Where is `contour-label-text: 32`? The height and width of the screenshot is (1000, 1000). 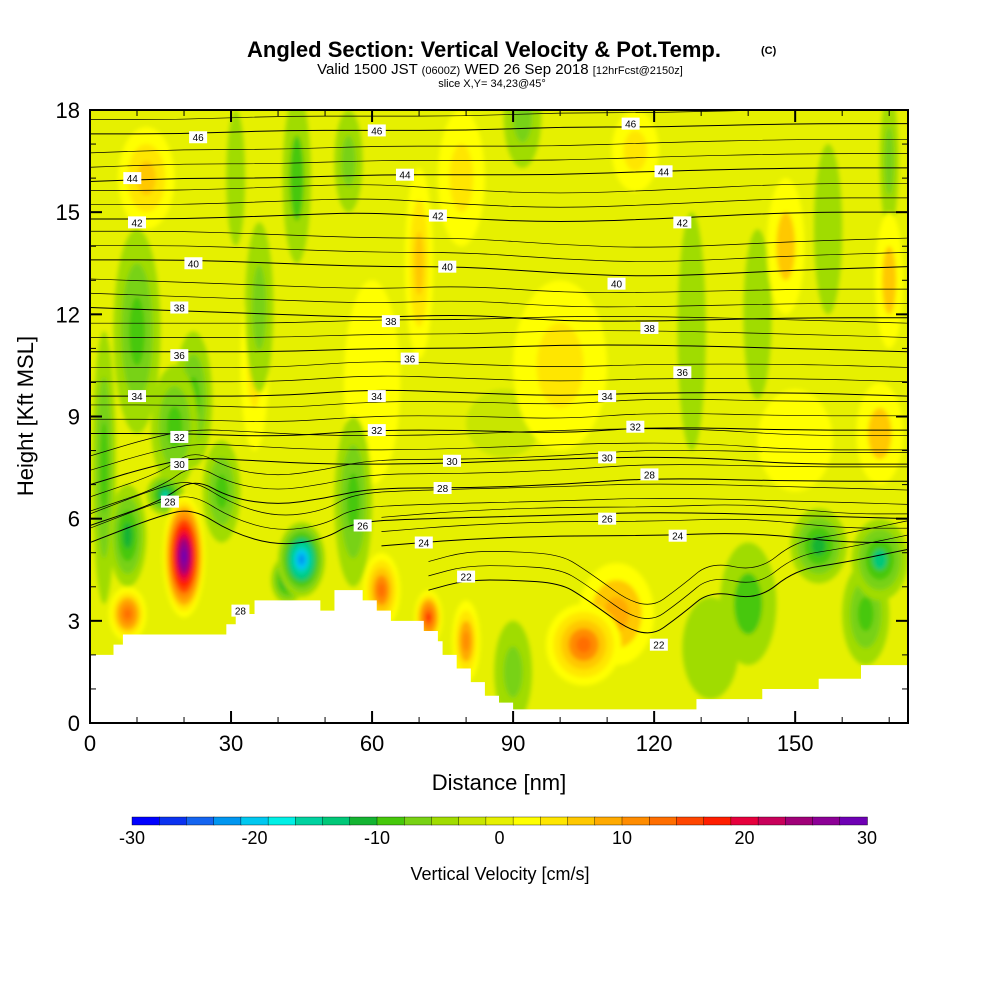 contour-label-text: 32 is located at coordinates (180, 438).